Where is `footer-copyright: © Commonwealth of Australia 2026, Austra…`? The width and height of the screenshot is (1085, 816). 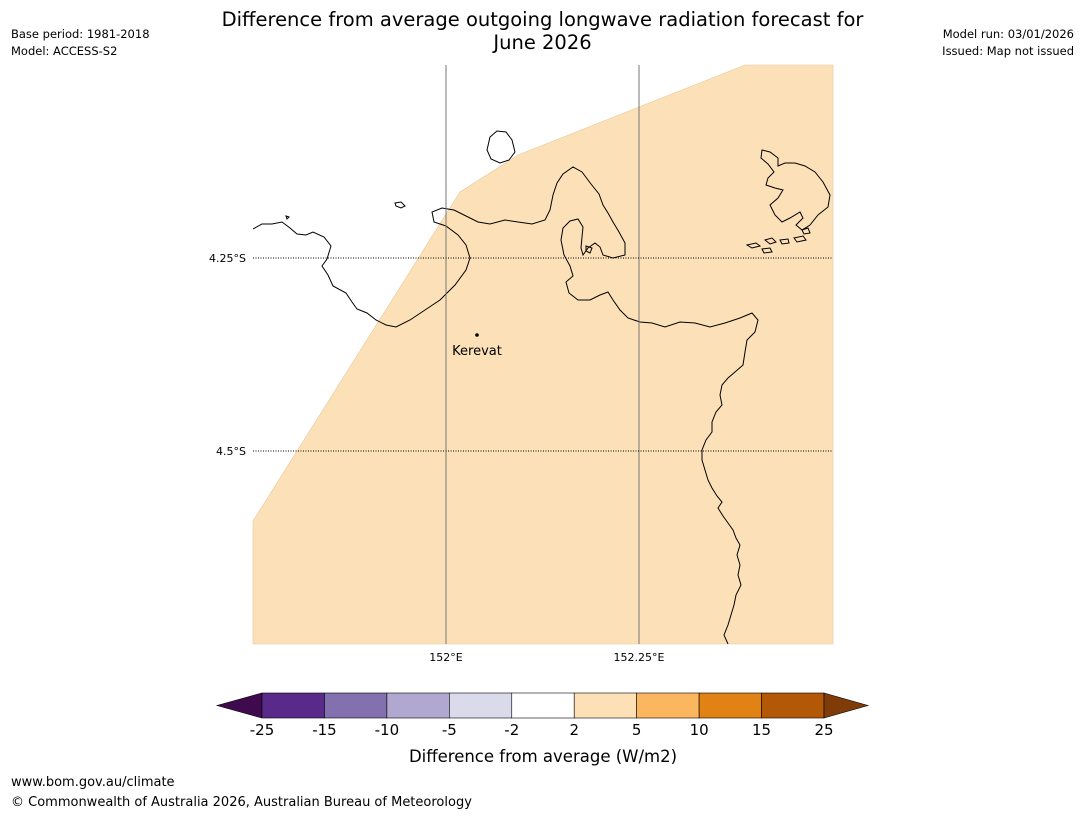 footer-copyright: © Commonwealth of Australia 2026, Austra… is located at coordinates (241, 802).